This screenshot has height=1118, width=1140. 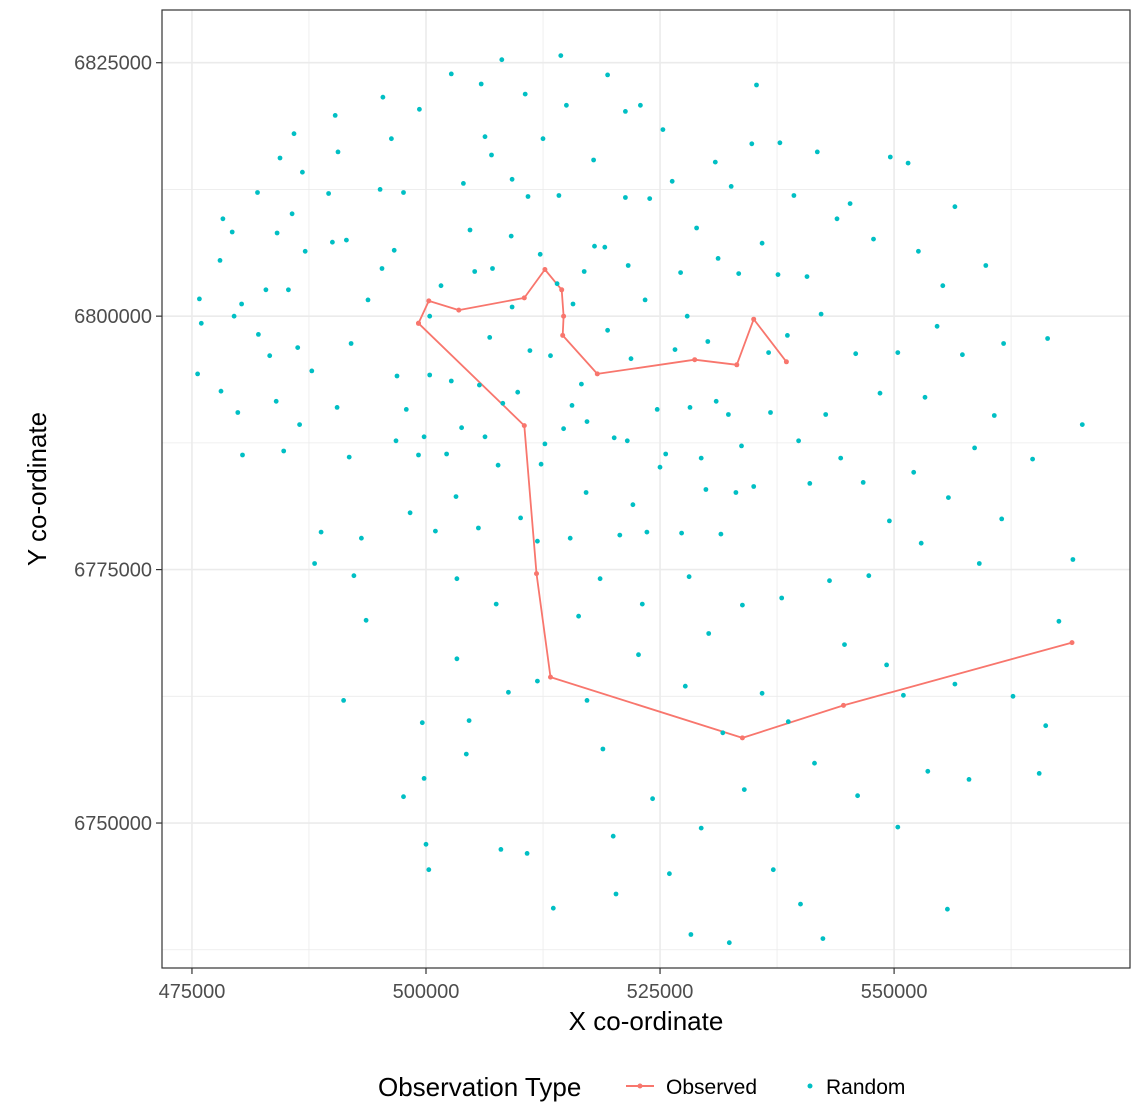 What do you see at coordinates (865, 1087) in the screenshot?
I see `legend-random-label: Random` at bounding box center [865, 1087].